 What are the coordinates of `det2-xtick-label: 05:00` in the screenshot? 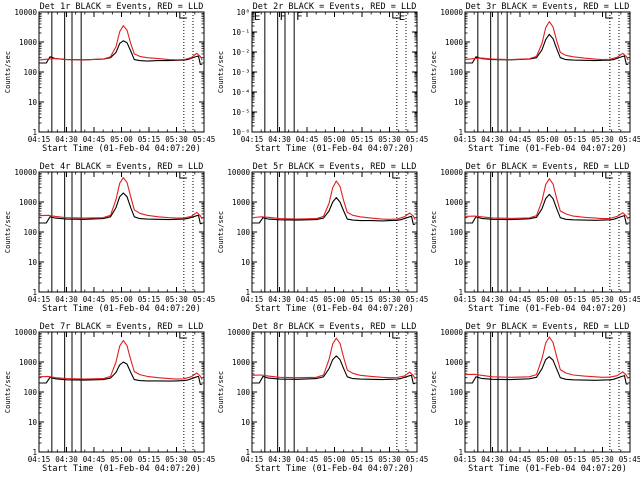 It's located at (334, 139).